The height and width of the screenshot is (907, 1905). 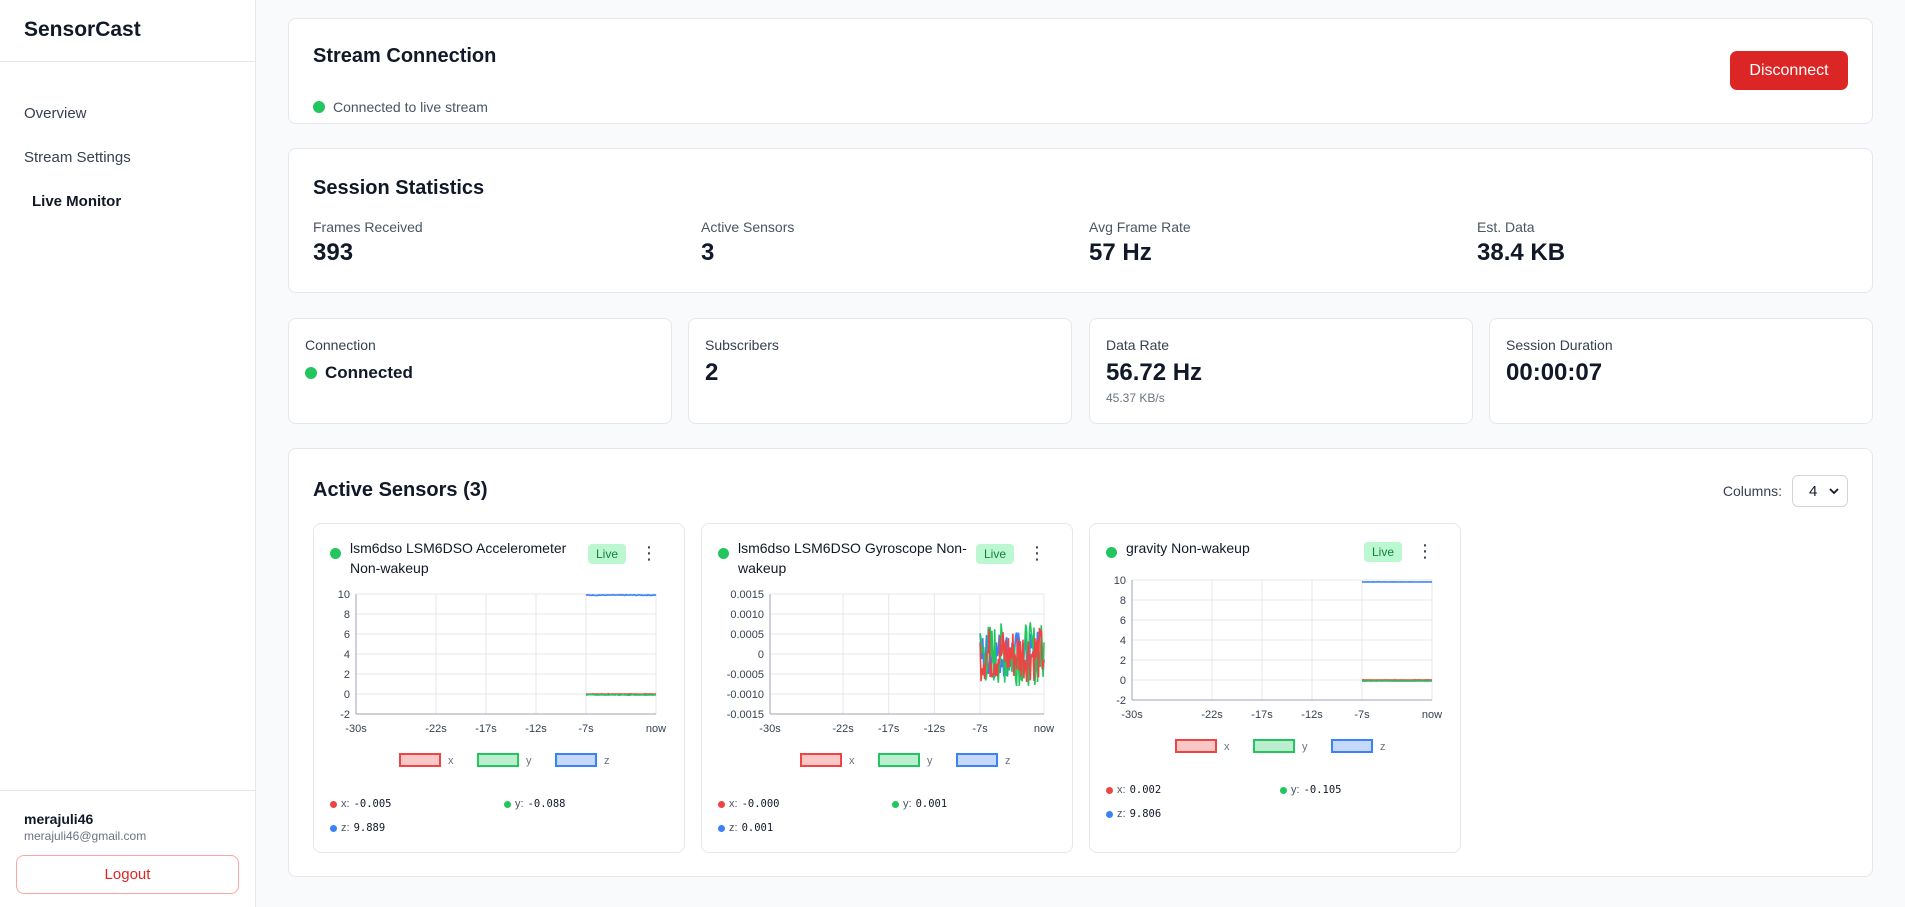 I want to click on reading-z-value: 0.001, so click(x=757, y=828).